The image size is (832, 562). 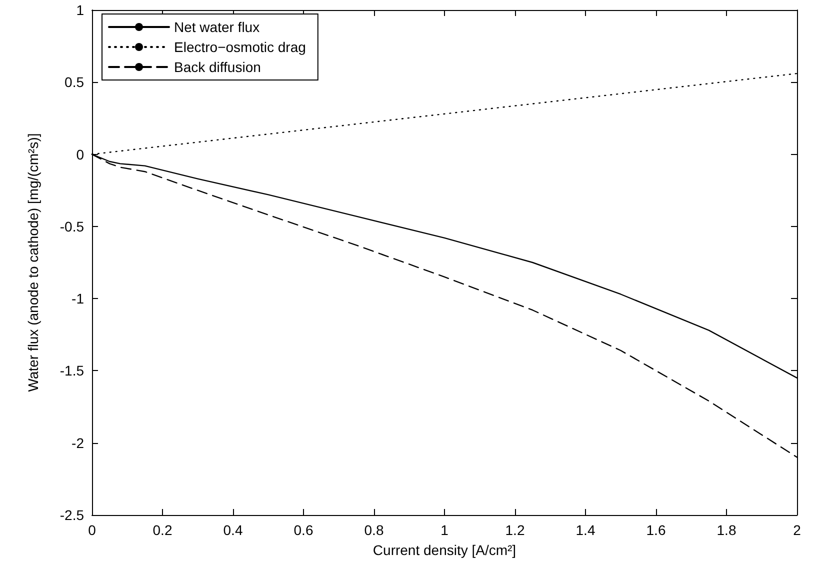 I want to click on x-tick-label: 0.8, so click(x=374, y=530).